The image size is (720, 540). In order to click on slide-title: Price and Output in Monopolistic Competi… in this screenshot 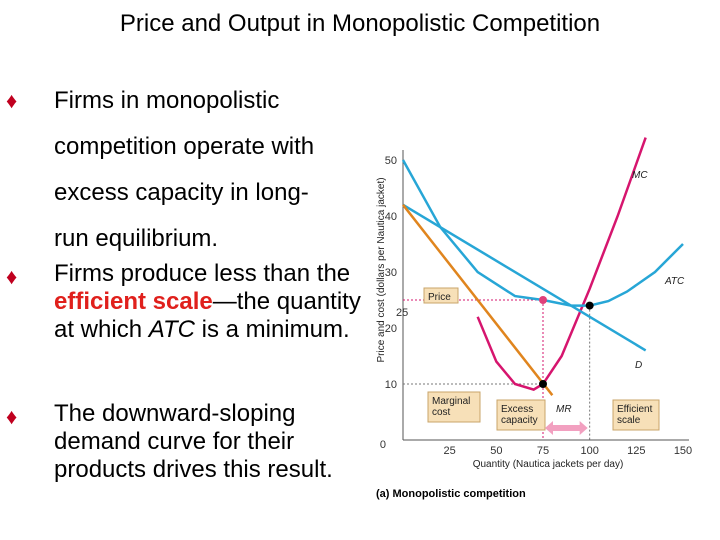, I will do `click(360, 23)`.